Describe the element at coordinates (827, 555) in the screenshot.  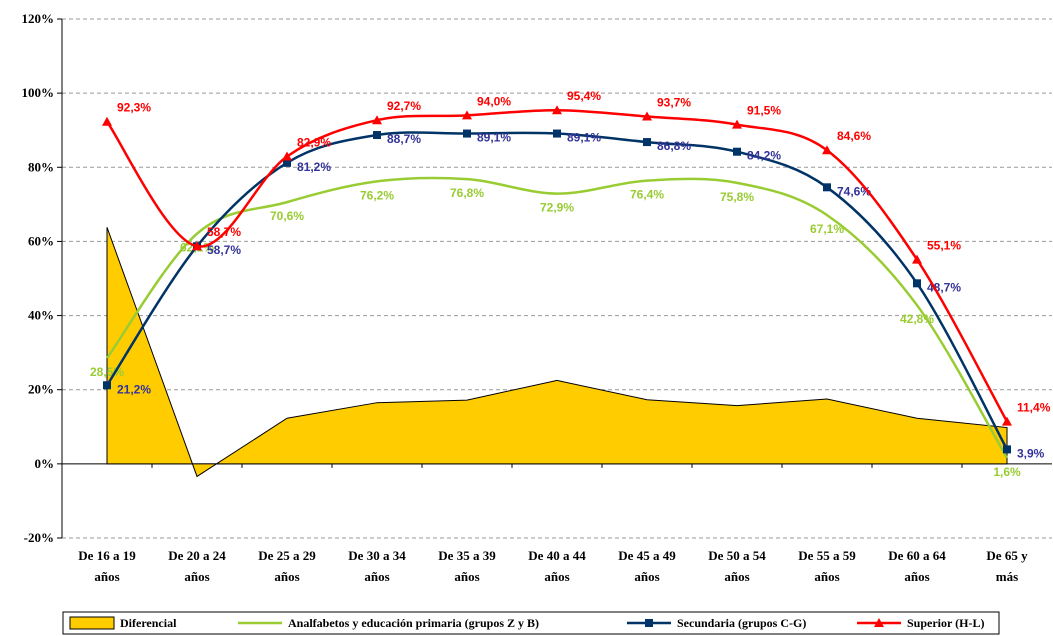
I see `x-tick-label: De 55 a 59` at that location.